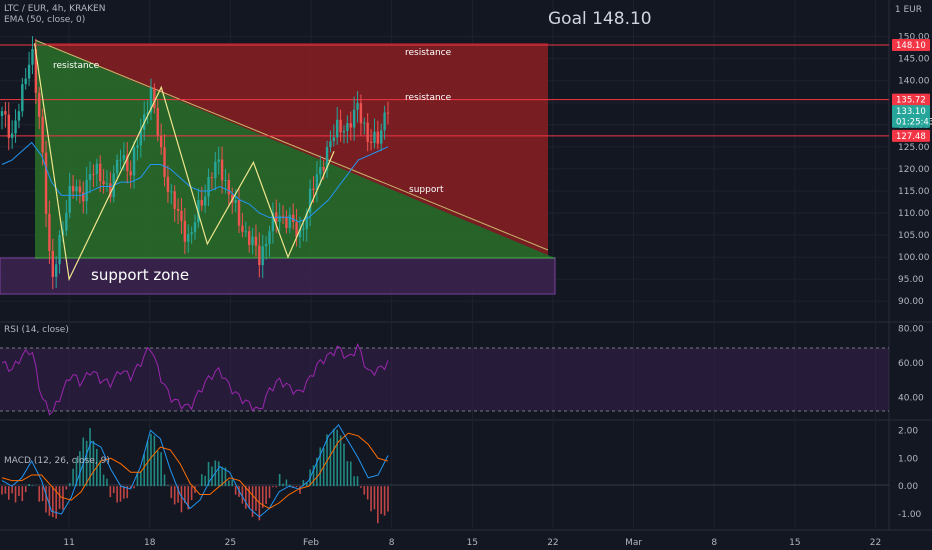 The width and height of the screenshot is (932, 550). I want to click on symbol-legend: LTC / EUR, 4h, KRAKEN, so click(55, 9).